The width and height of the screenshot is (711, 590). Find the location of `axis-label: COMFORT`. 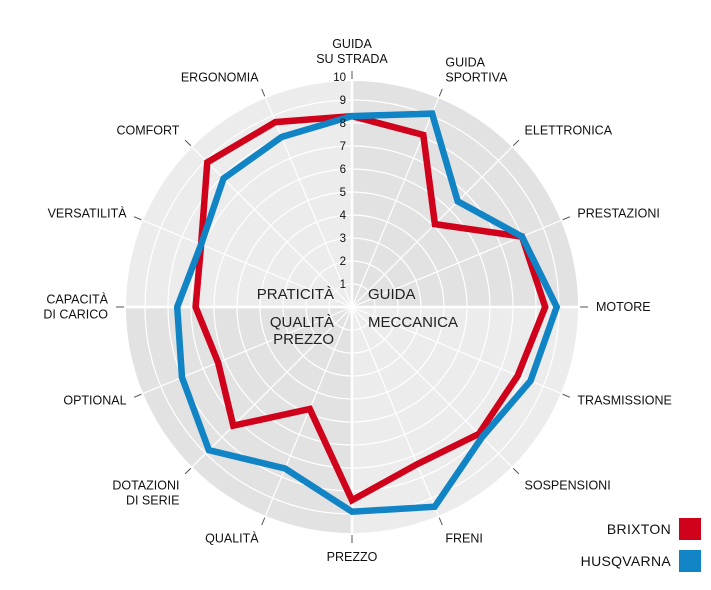

axis-label: COMFORT is located at coordinates (147, 130).